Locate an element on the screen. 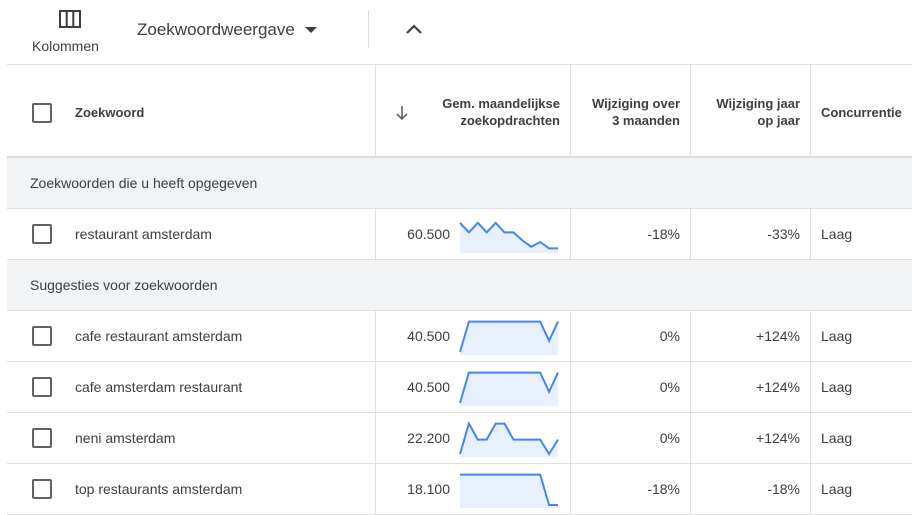  group-title: Zoekwoorden die u heeft opgegeven is located at coordinates (144, 183).